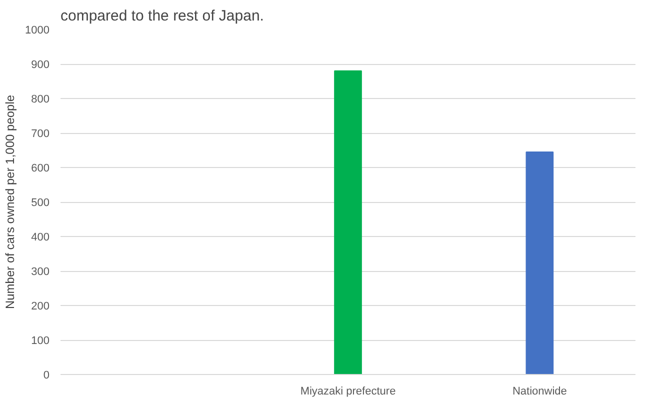 This screenshot has width=647, height=403. I want to click on y-tick-label: 1000, so click(37, 30).